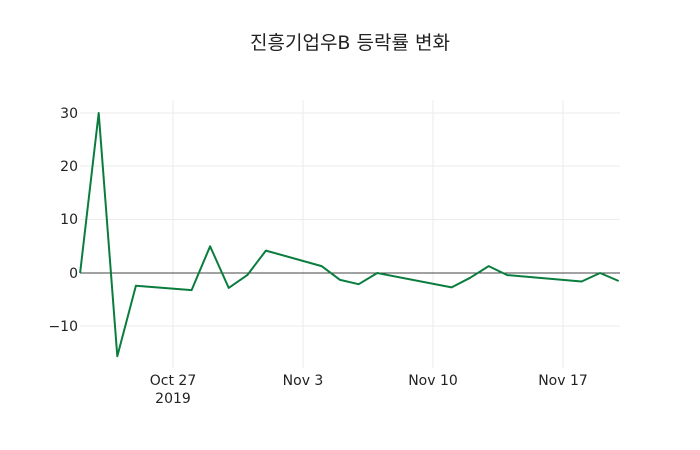  Describe the element at coordinates (563, 381) in the screenshot. I see `xtick-nov17: Nov 17` at that location.